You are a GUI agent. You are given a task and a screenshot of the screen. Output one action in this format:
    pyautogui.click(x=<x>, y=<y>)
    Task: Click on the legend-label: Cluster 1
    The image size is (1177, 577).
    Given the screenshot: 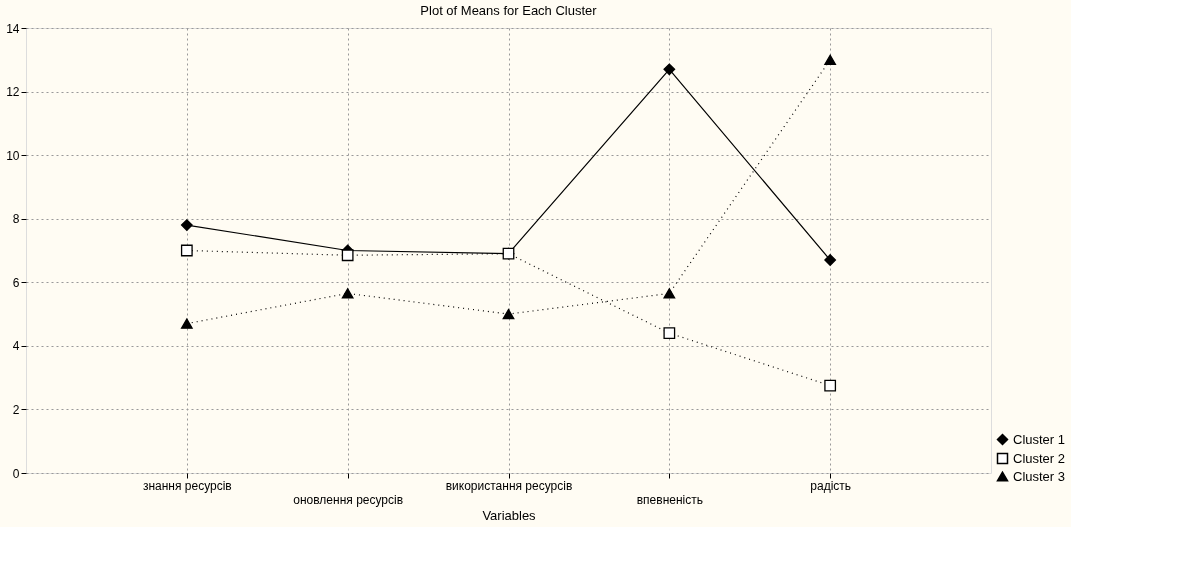 What is the action you would take?
    pyautogui.click(x=1039, y=439)
    